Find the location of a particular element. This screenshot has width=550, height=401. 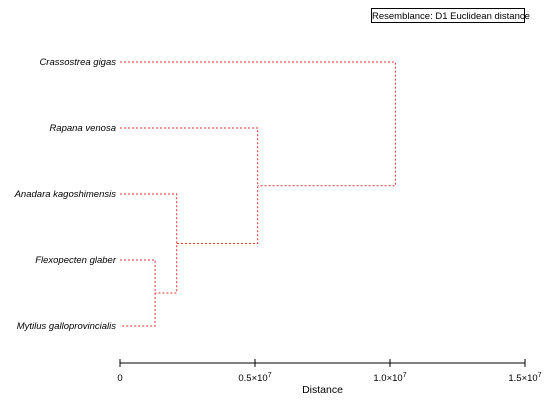

tick-label: 0.5×10⁷ is located at coordinates (254, 378).